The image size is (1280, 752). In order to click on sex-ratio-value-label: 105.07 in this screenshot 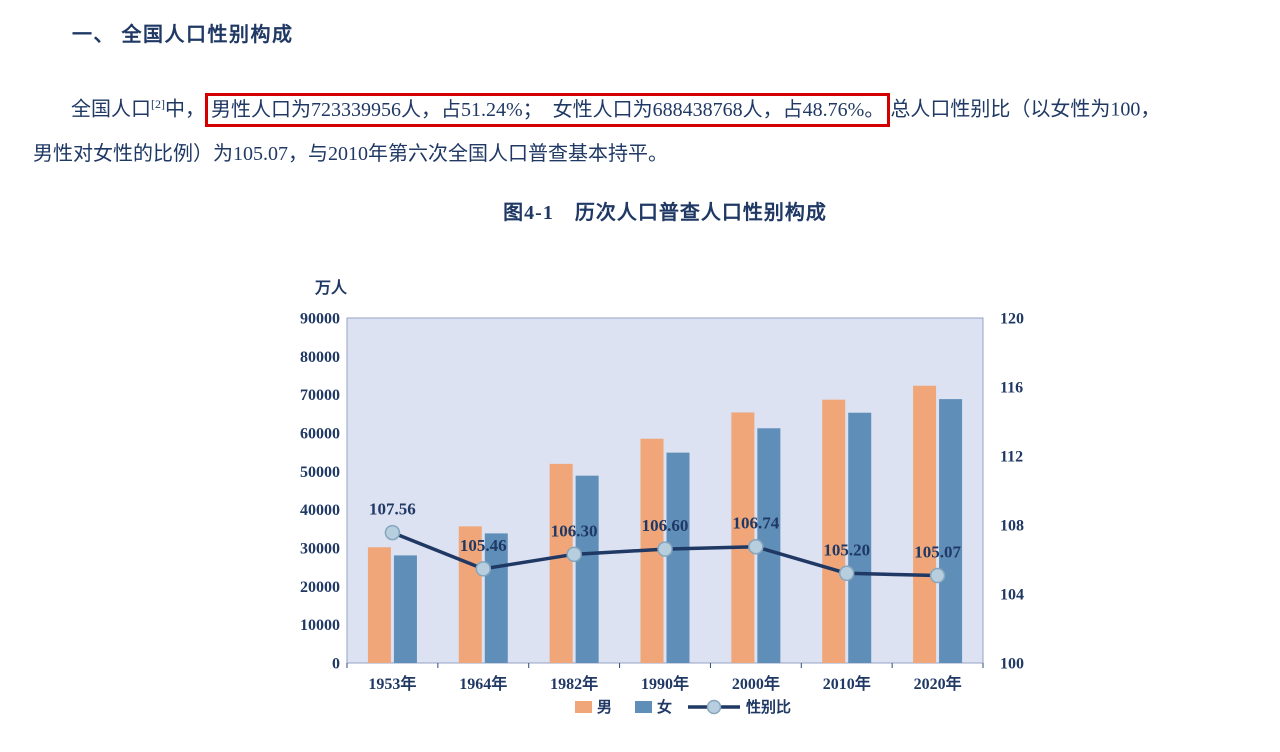, I will do `click(937, 552)`.